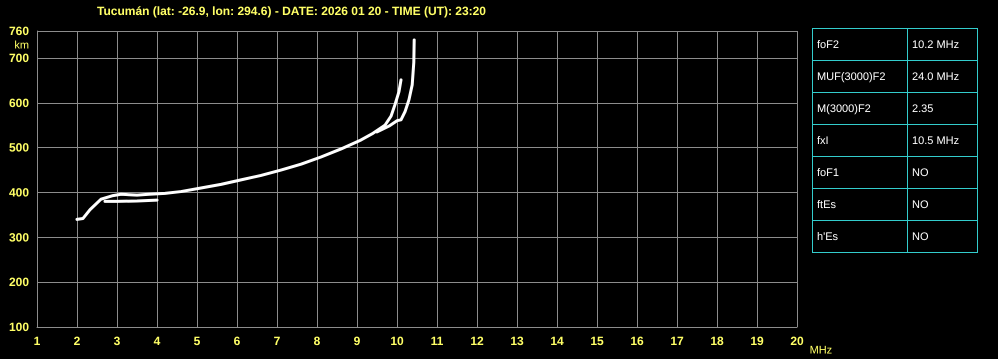 The width and height of the screenshot is (998, 359). What do you see at coordinates (237, 341) in the screenshot?
I see `x-tick-label: 6` at bounding box center [237, 341].